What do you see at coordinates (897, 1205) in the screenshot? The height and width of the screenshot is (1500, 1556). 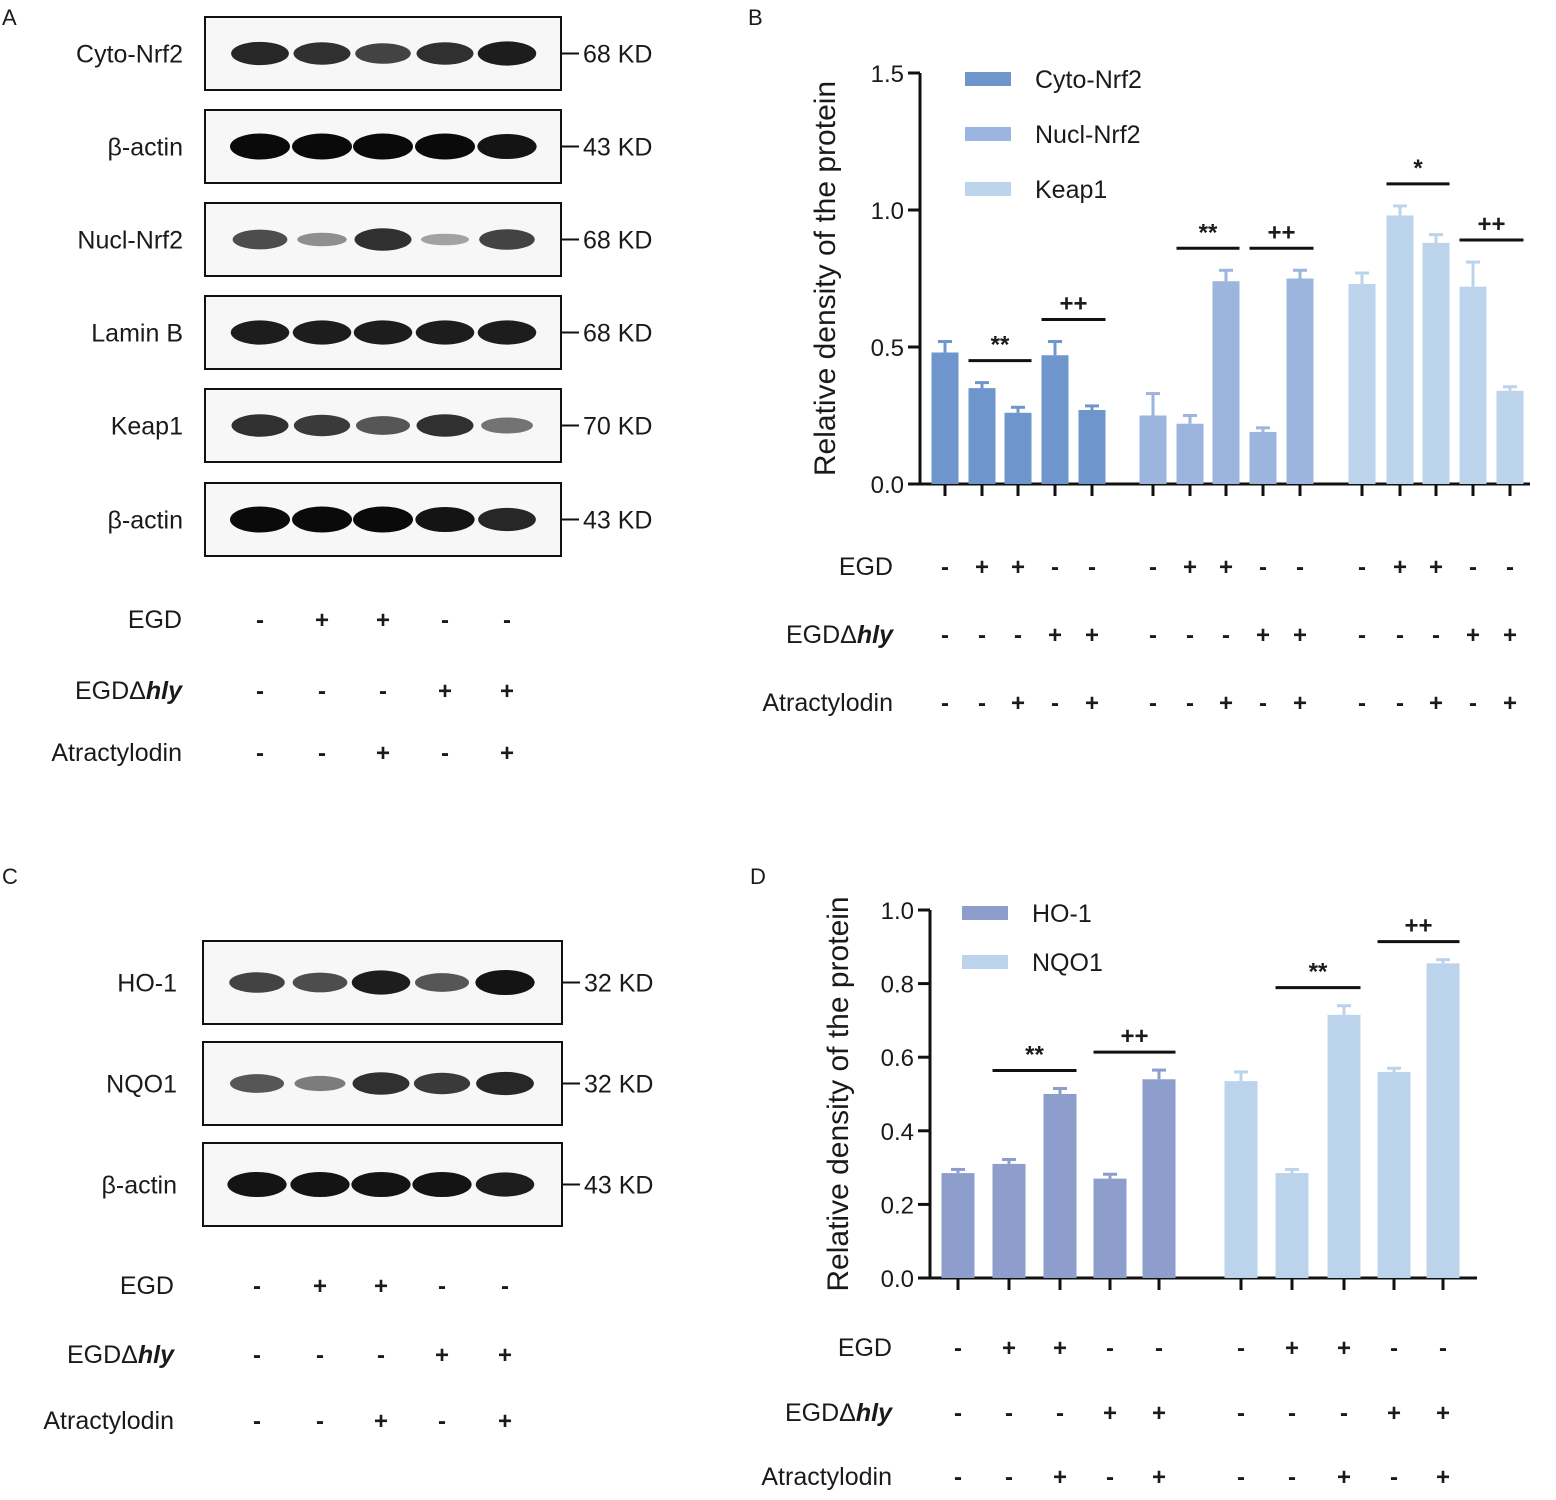 I see `y-tick-label: 0.2` at bounding box center [897, 1205].